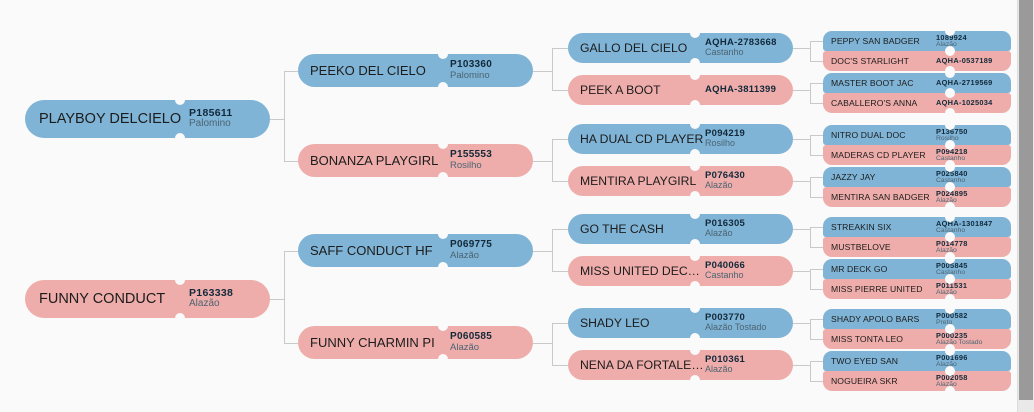 This screenshot has height=412, width=1034. Describe the element at coordinates (485, 250) in the screenshot. I see `node-meta: P069775 Alazão` at that location.